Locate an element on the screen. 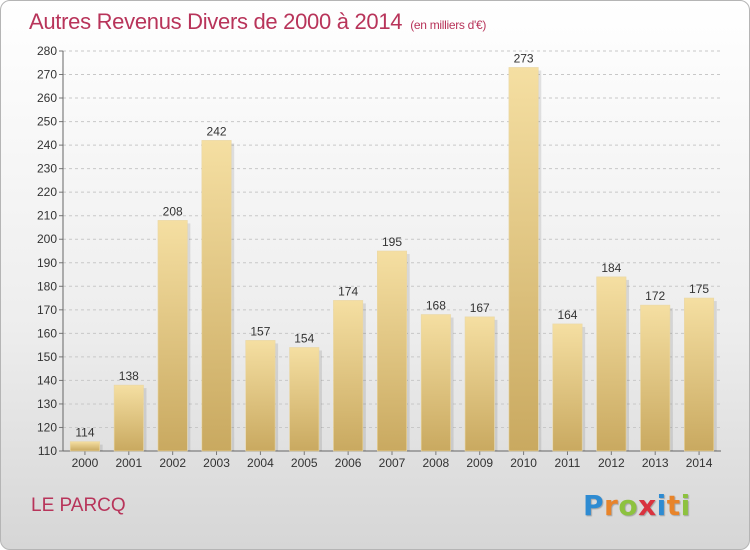 This screenshot has height=550, width=750. value-label: 184 is located at coordinates (611, 268).